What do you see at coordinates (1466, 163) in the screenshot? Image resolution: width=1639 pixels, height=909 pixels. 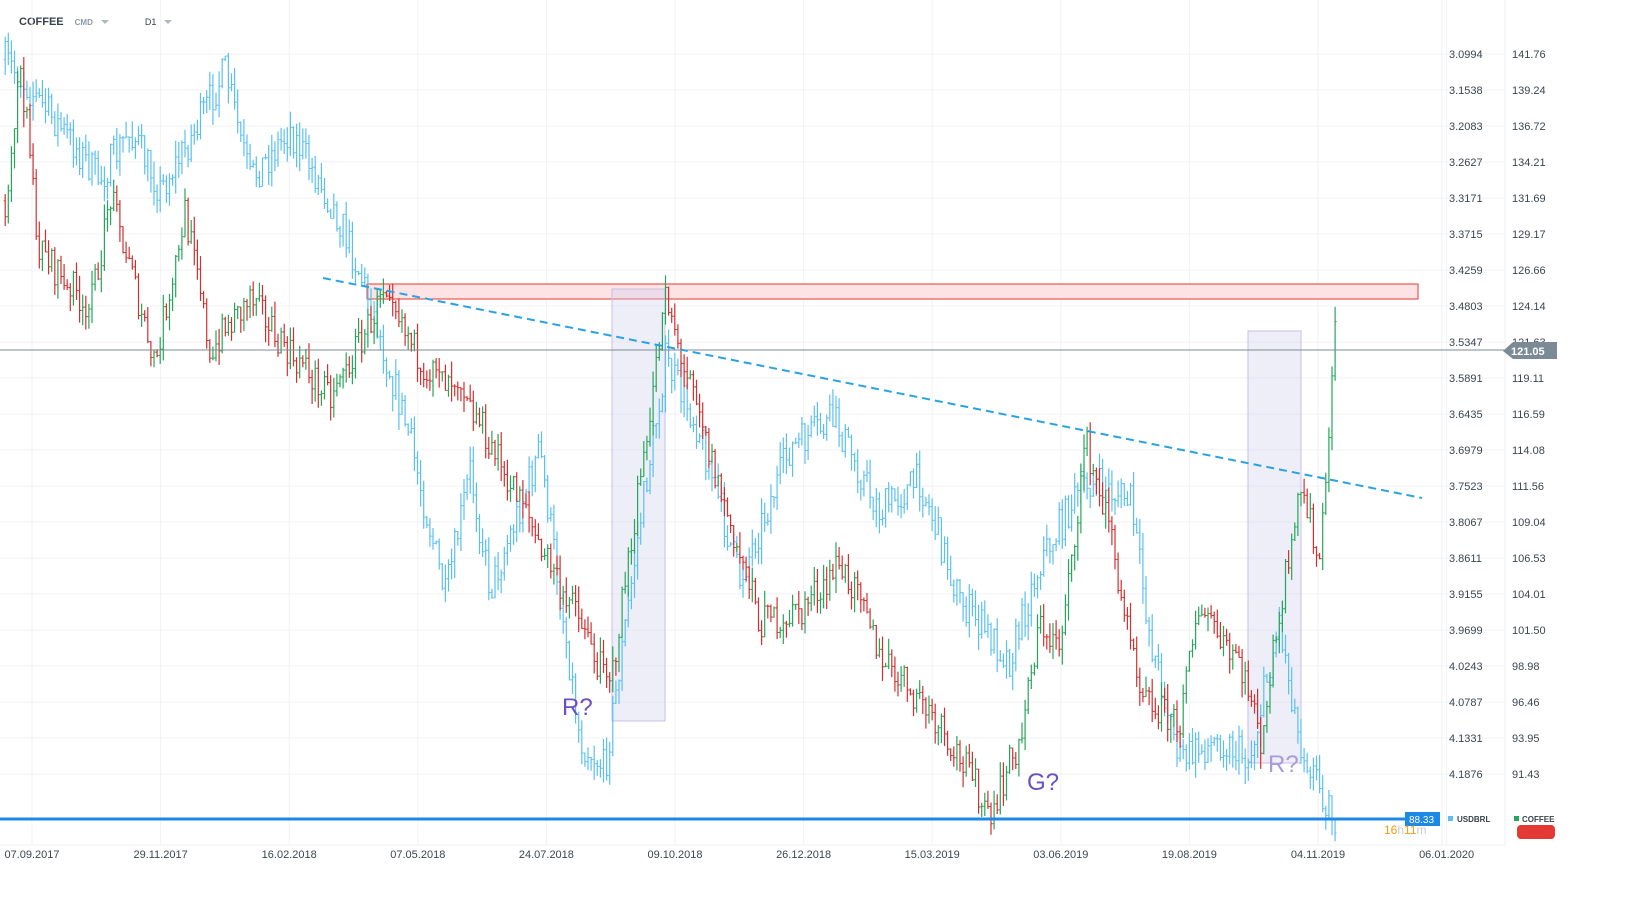 I see `usdbrl-axis-label: 3.2627` at bounding box center [1466, 163].